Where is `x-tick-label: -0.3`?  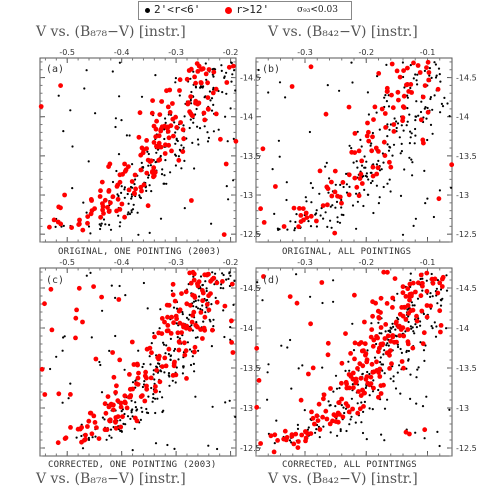
x-tick-label: -0.3 is located at coordinates (176, 52).